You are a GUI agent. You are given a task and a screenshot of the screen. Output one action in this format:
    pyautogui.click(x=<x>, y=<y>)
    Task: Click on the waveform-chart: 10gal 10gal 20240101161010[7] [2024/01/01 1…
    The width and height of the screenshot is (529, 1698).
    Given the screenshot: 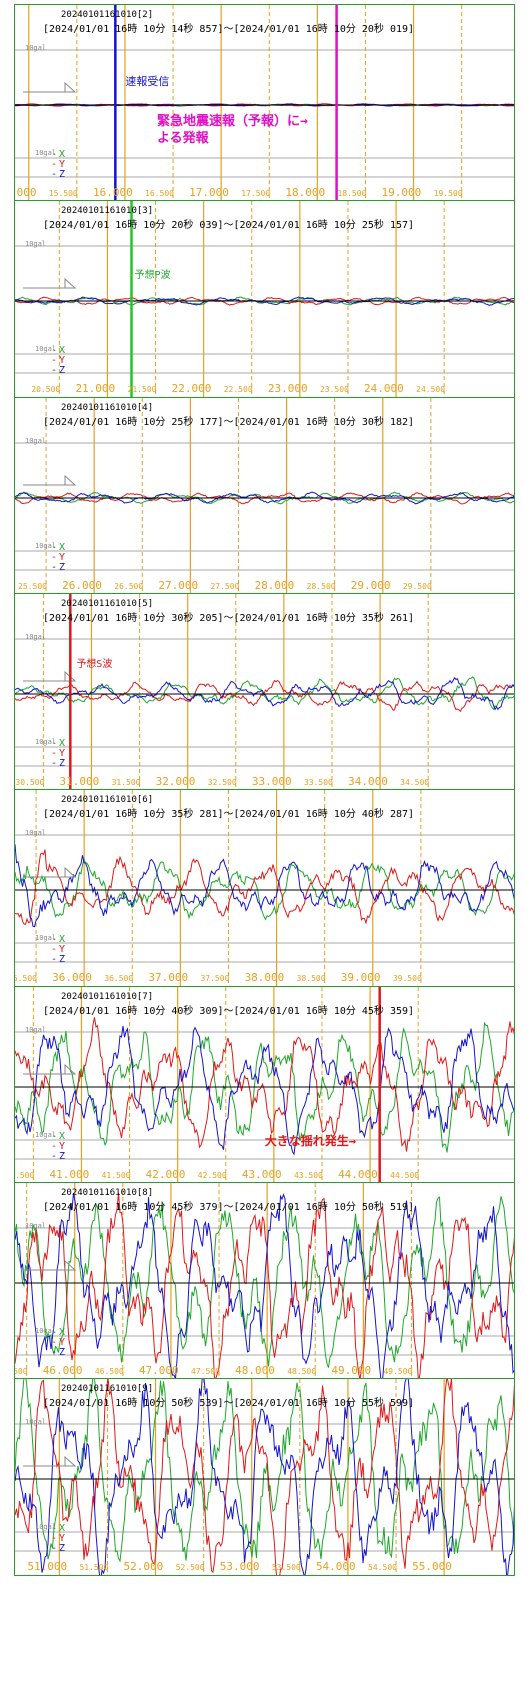 What is the action you would take?
    pyautogui.click(x=264, y=1084)
    